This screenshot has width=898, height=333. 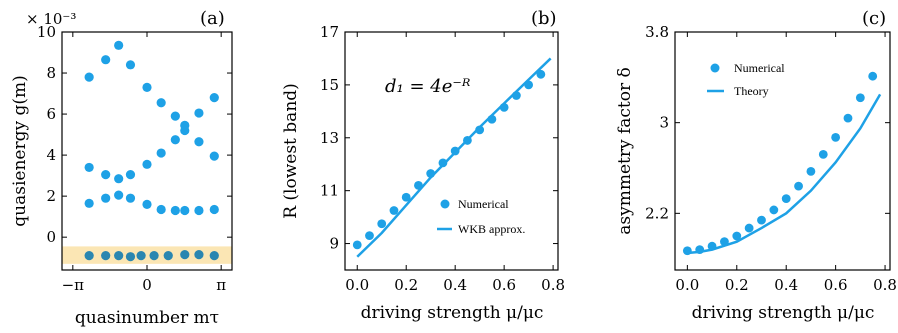 What do you see at coordinates (874, 18) in the screenshot?
I see `panel-c-tag: (c)` at bounding box center [874, 18].